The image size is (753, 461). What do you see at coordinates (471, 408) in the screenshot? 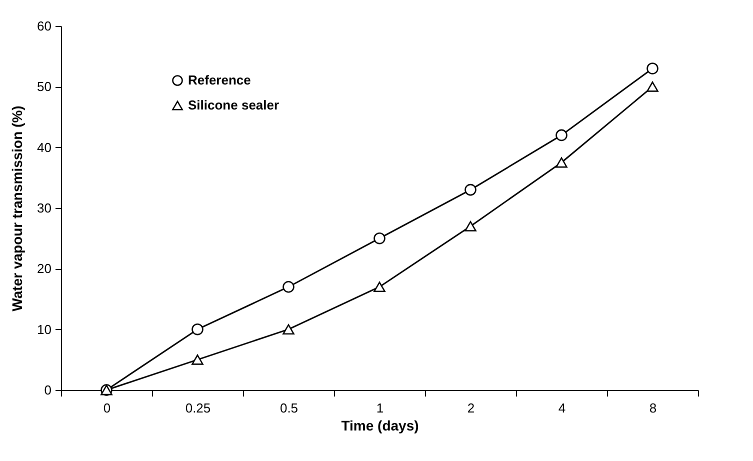
I see `x-tick-label: 2` at bounding box center [471, 408].